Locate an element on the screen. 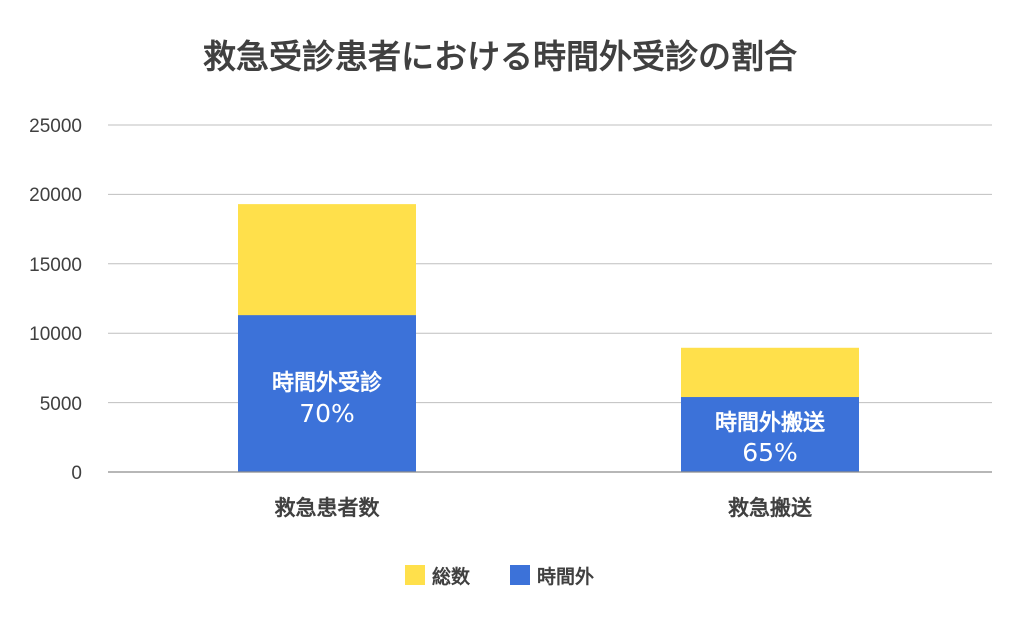 The height and width of the screenshot is (617, 1024). bar-label-pct: 70% is located at coordinates (327, 413).